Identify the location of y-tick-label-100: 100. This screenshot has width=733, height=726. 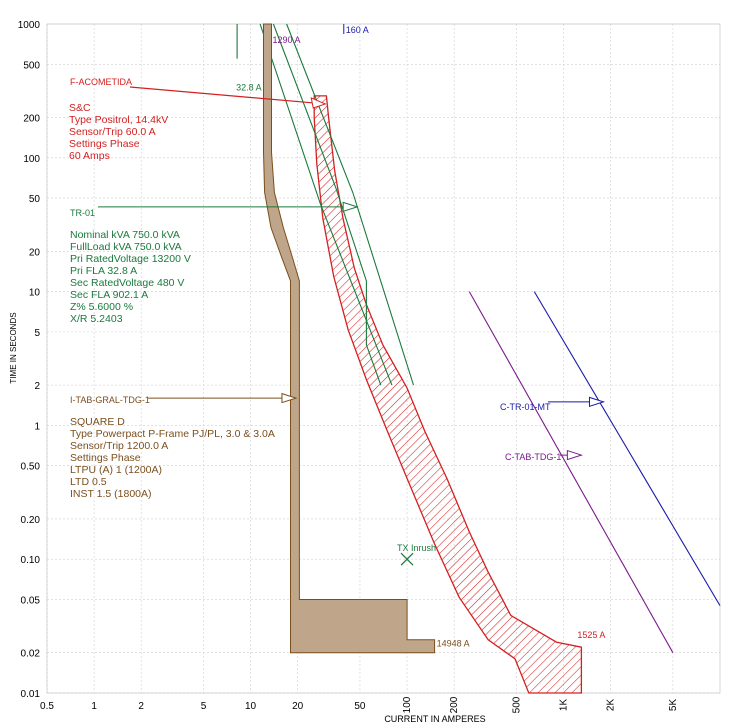
(31, 159).